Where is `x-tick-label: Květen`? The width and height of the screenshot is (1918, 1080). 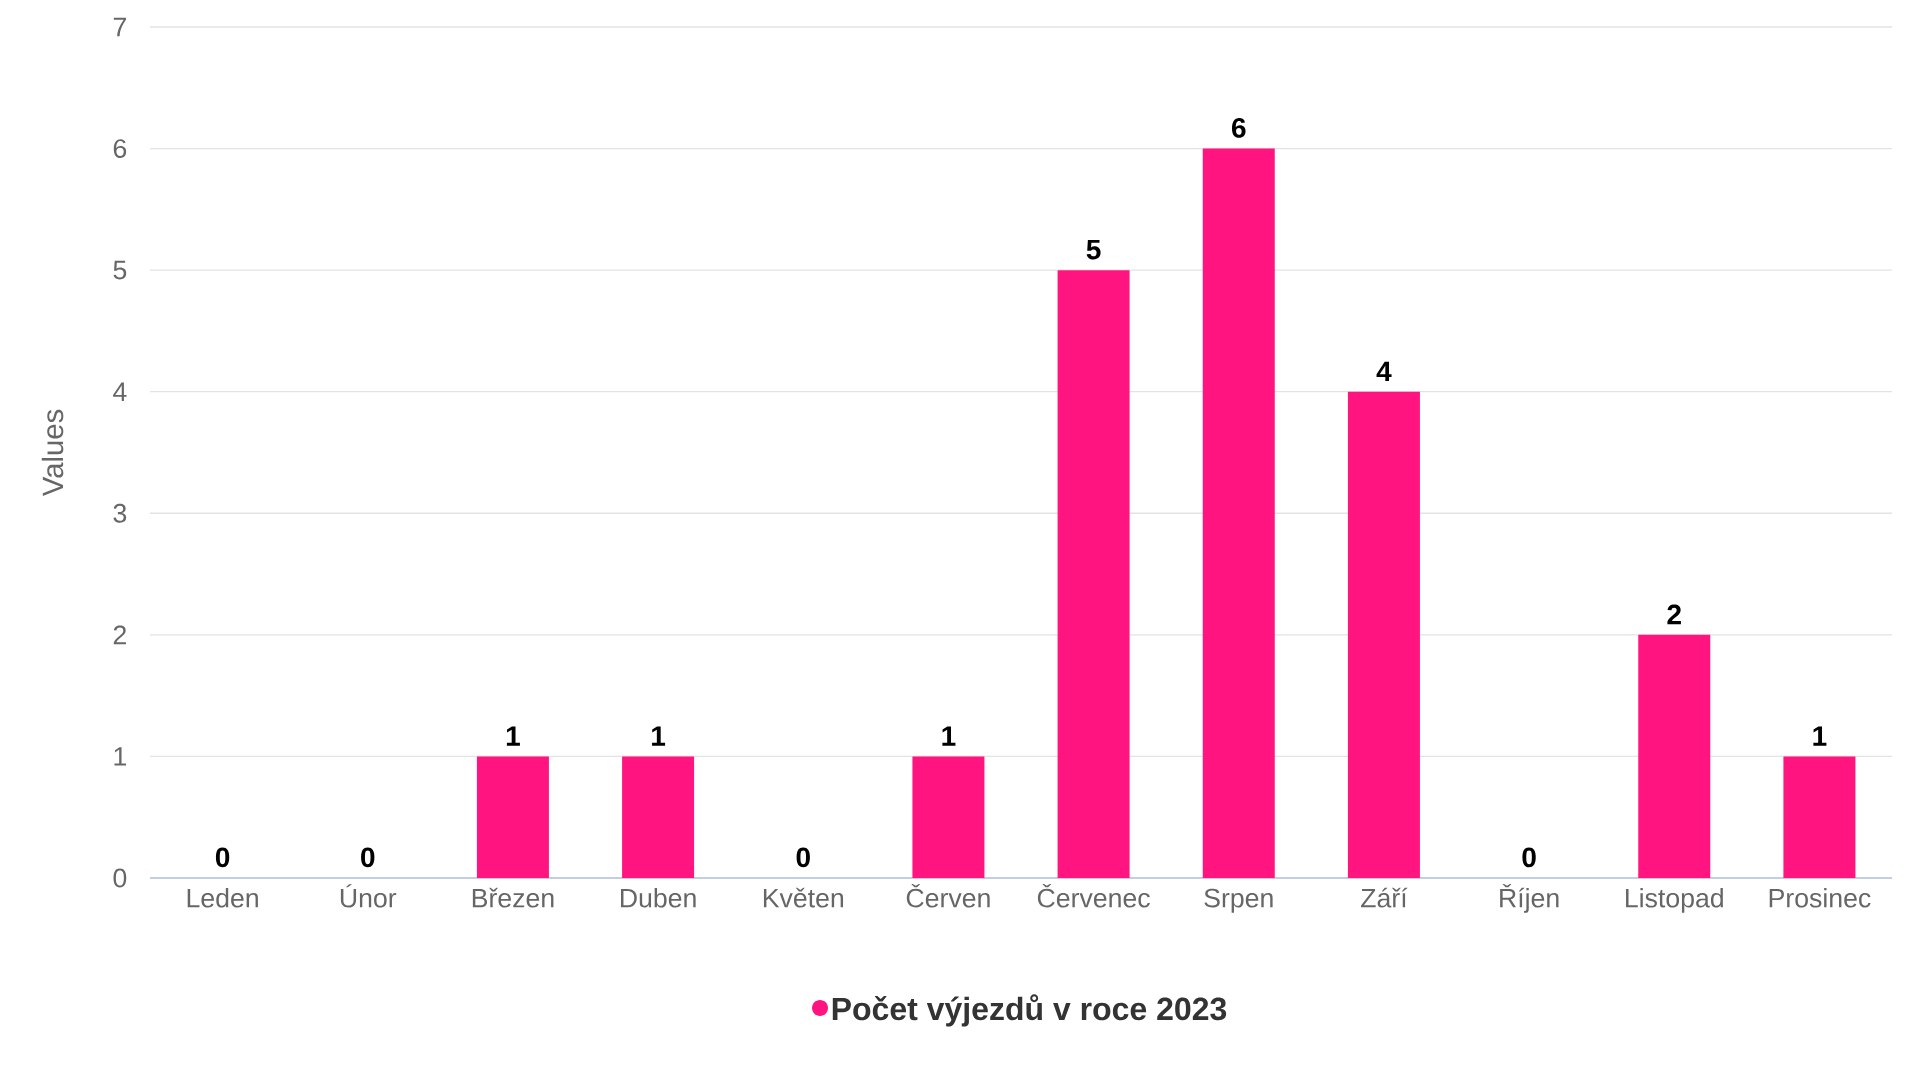
x-tick-label: Květen is located at coordinates (803, 897).